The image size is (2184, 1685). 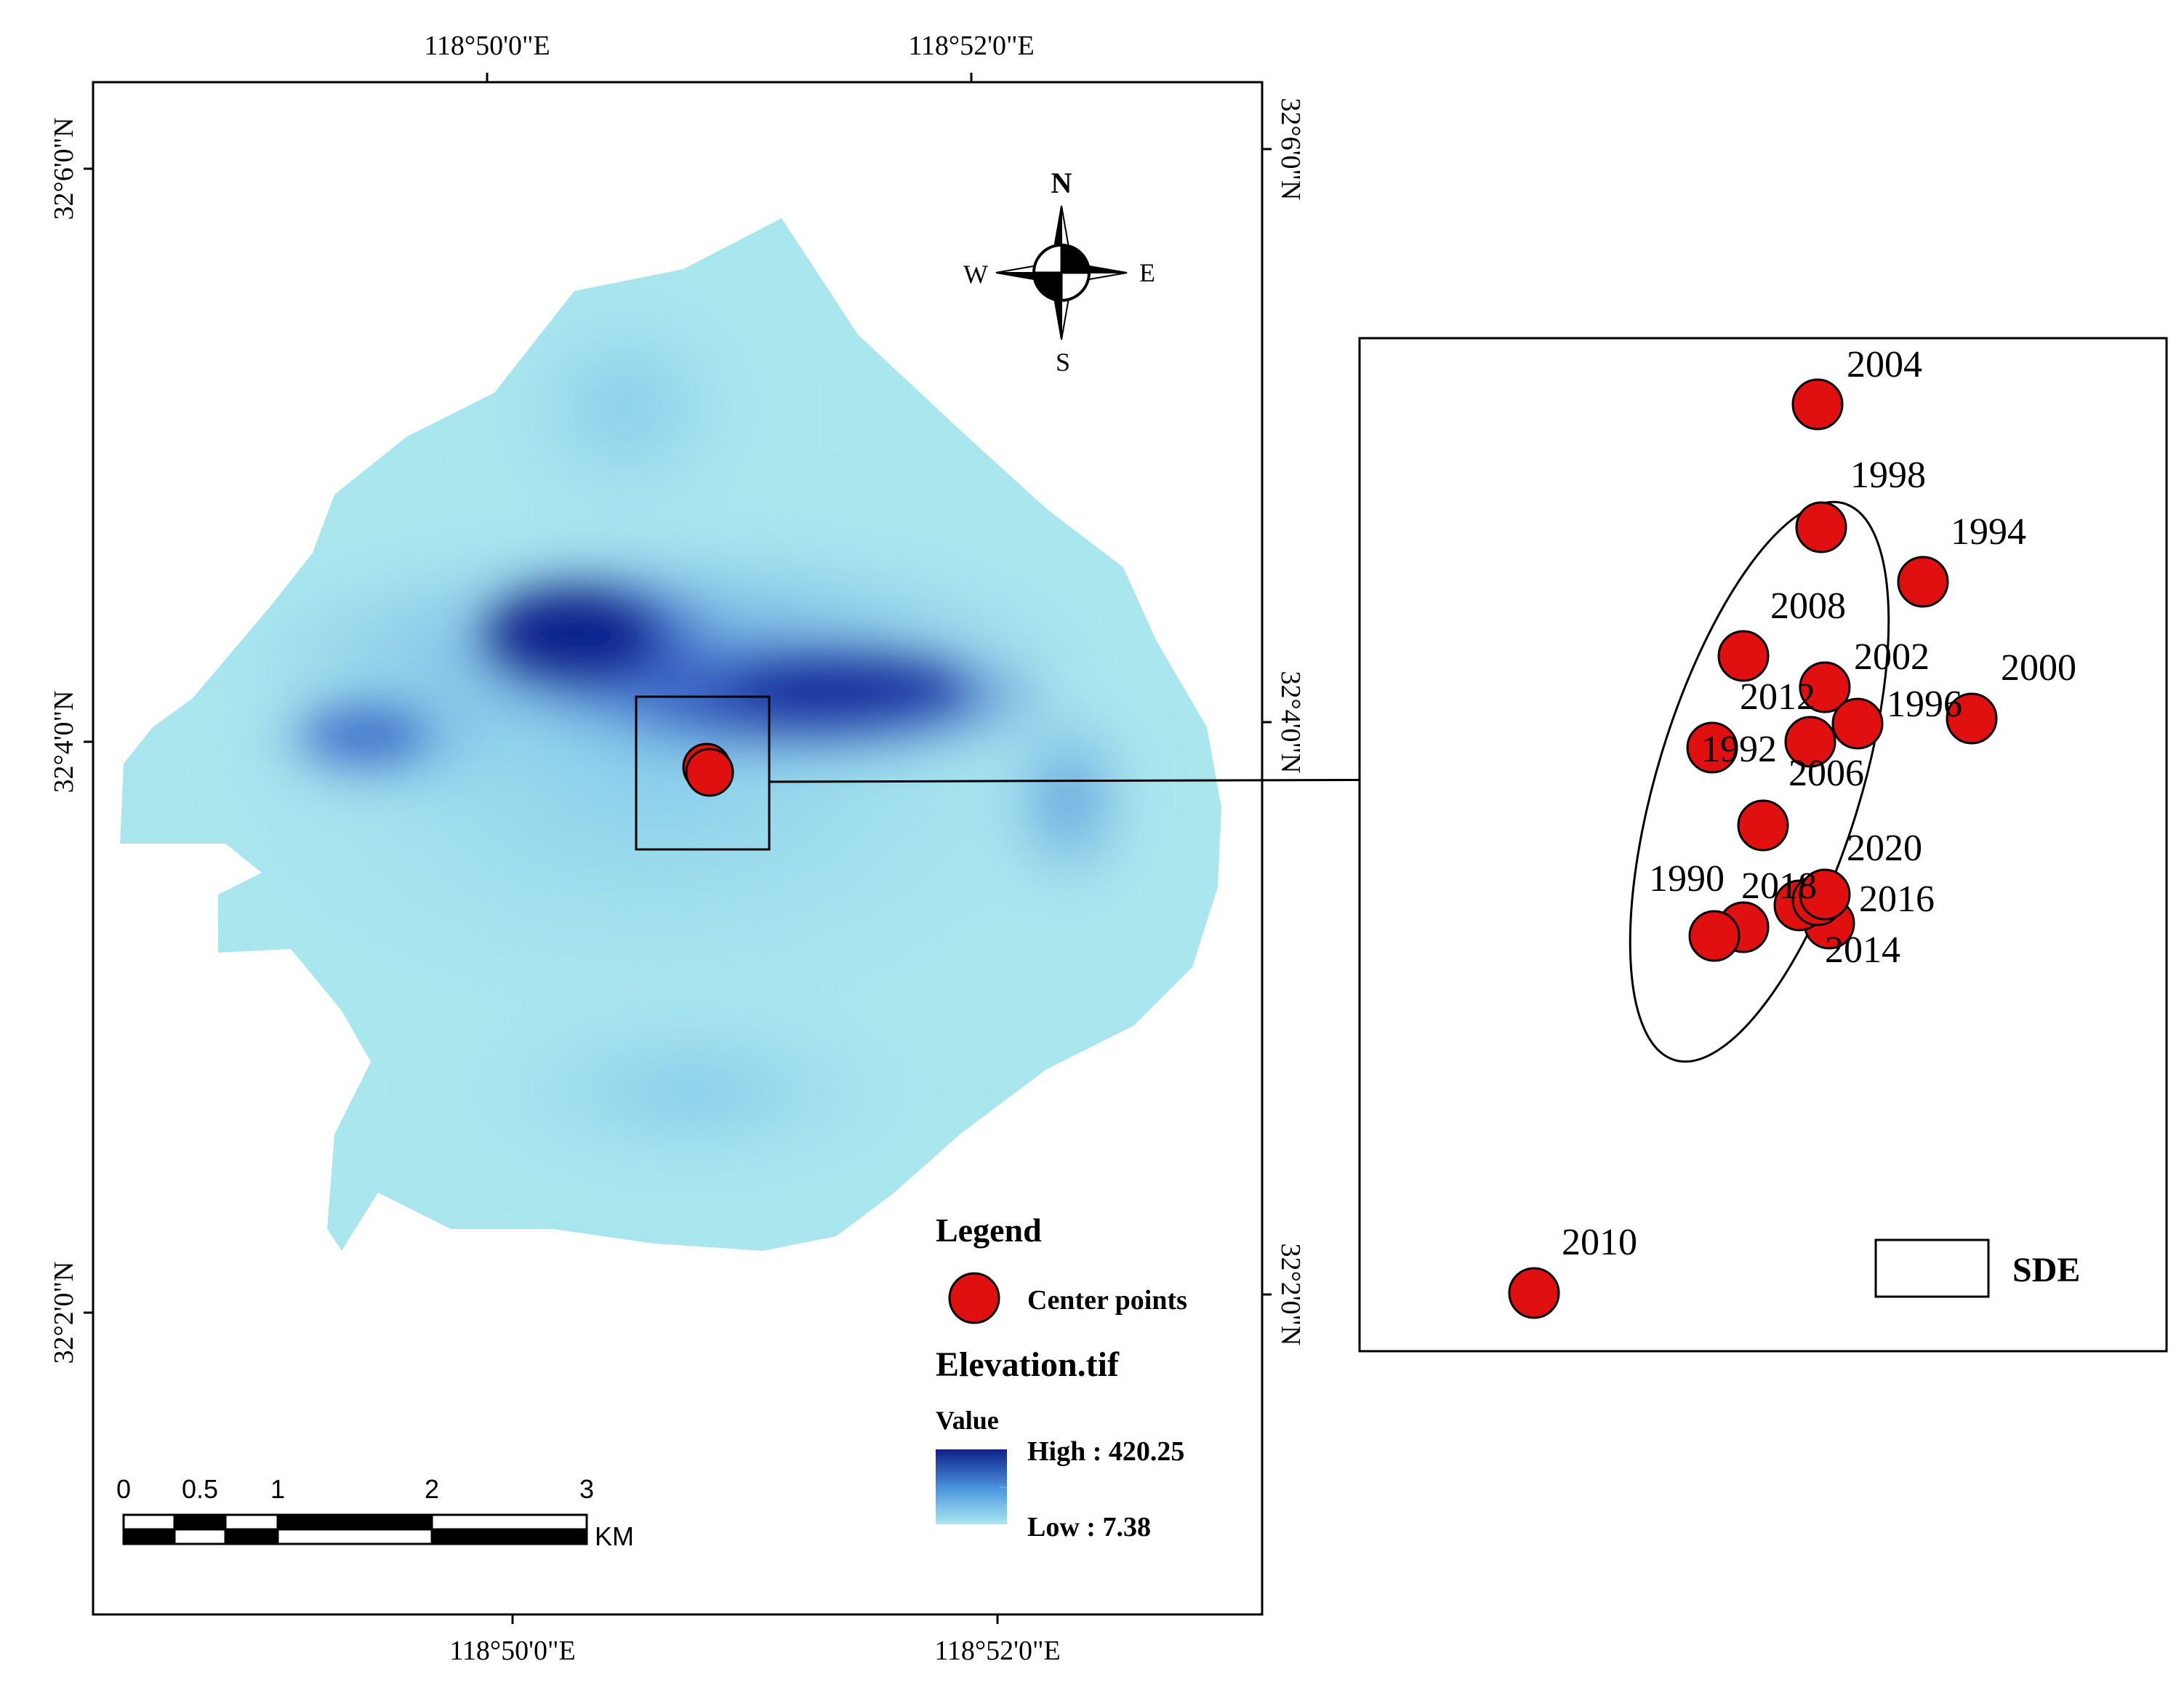 What do you see at coordinates (1888, 475) in the screenshot?
I see `year-label-1998: 1998` at bounding box center [1888, 475].